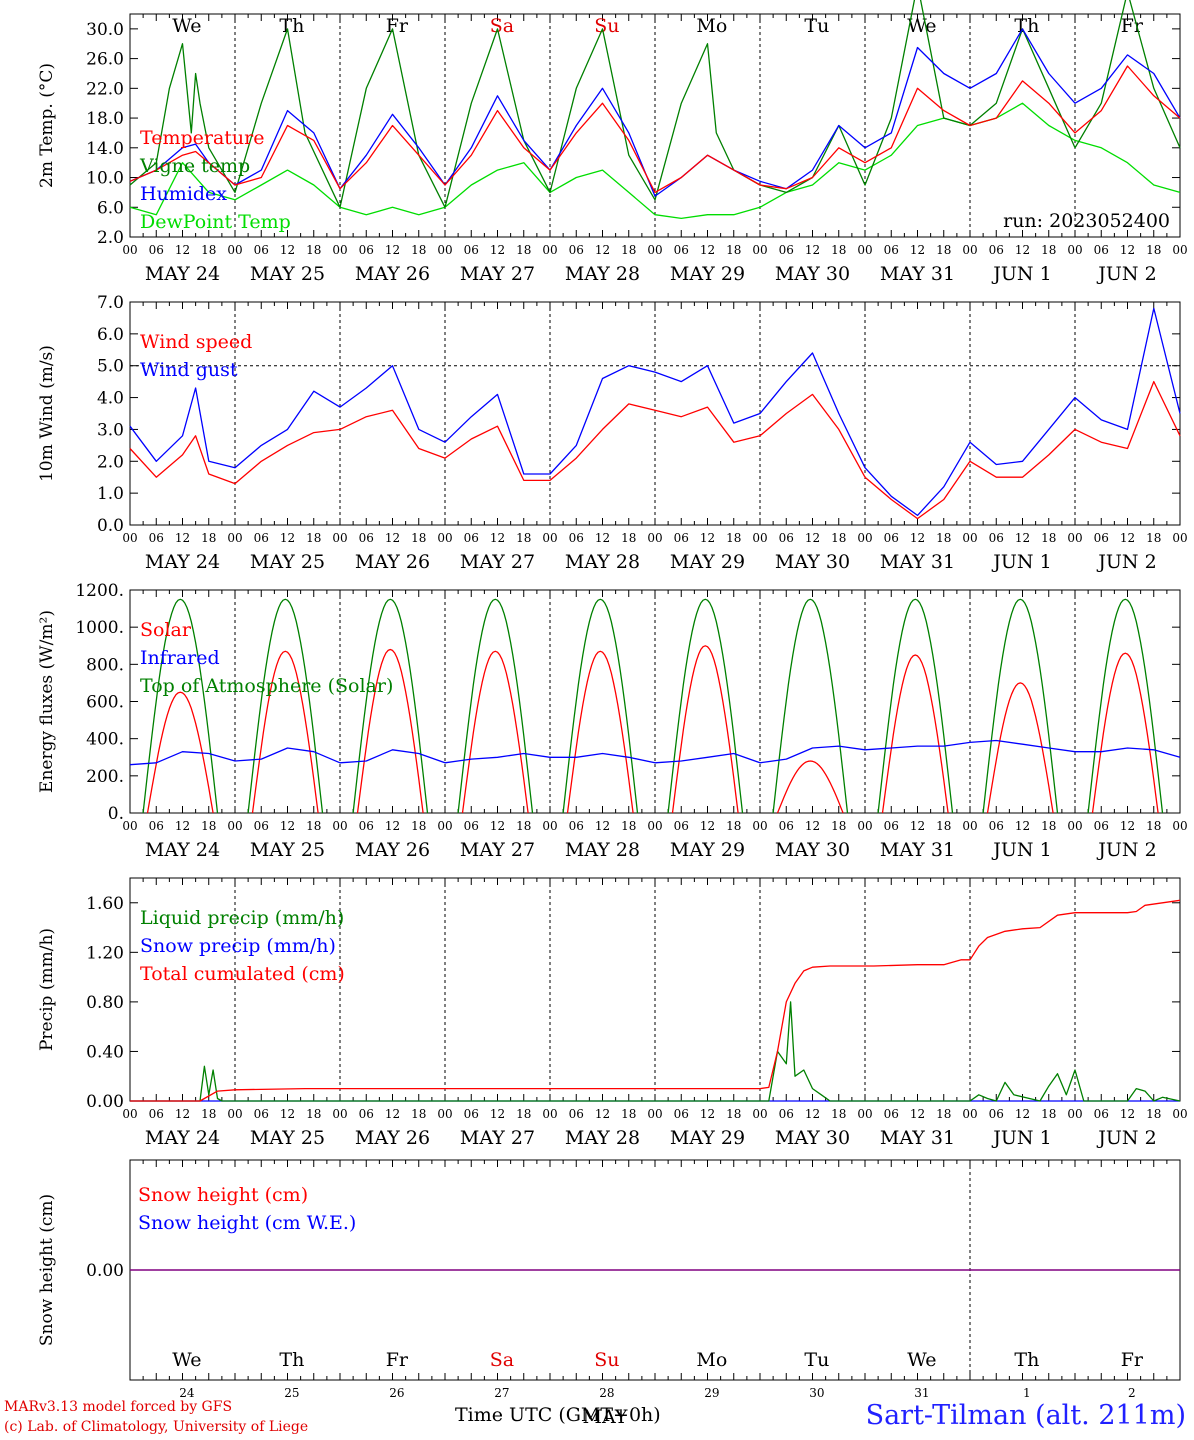 This screenshot has height=1440, width=1194. I want to click on infrared-line, so click(655, 752).